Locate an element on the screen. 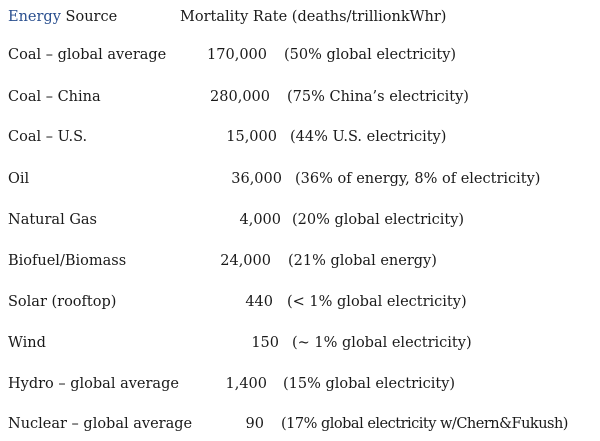 The image size is (600, 441). row-share: (50% global electricity) is located at coordinates (370, 55).